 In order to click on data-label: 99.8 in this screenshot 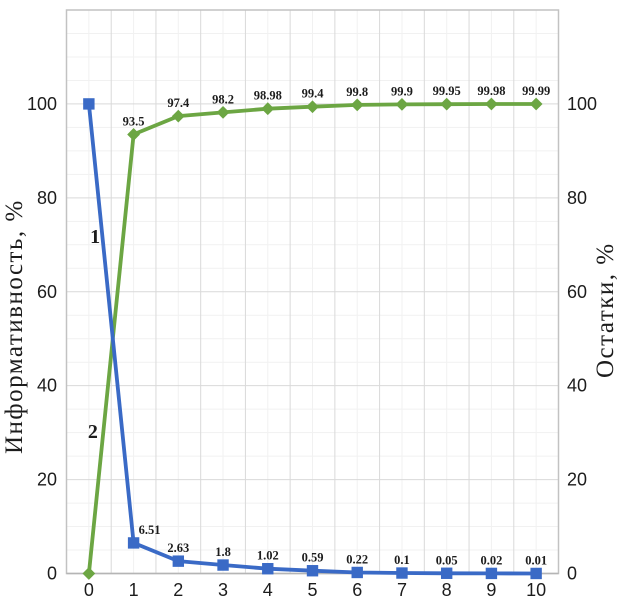, I will do `click(357, 92)`.